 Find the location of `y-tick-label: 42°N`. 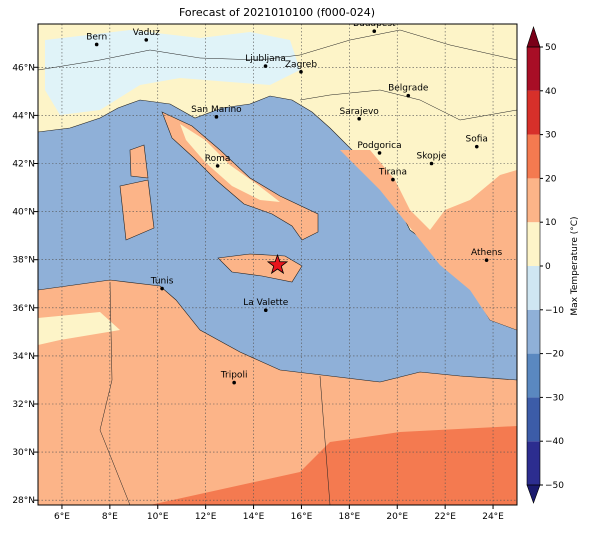

y-tick-label: 42°N is located at coordinates (23, 164).